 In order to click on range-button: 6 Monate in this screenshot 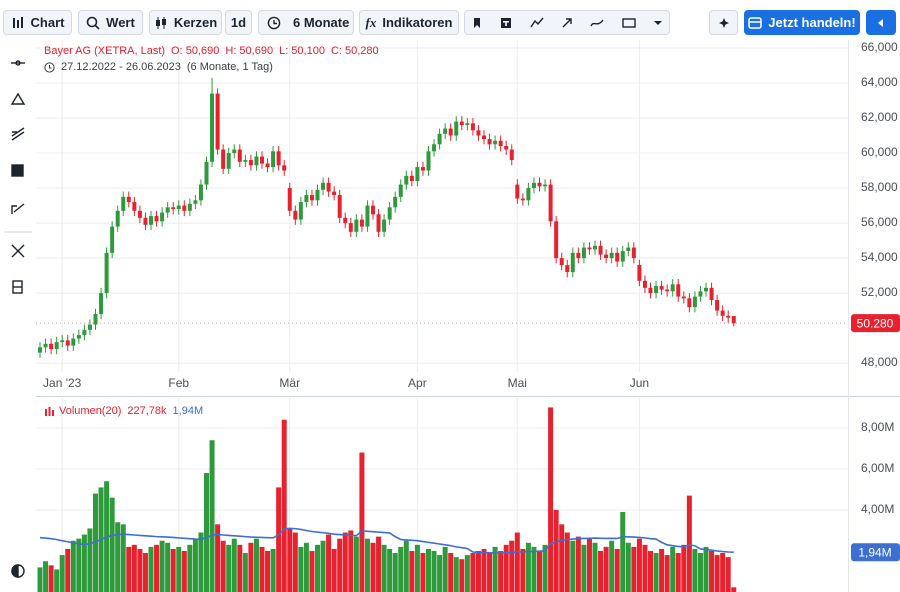, I will do `click(306, 22)`.